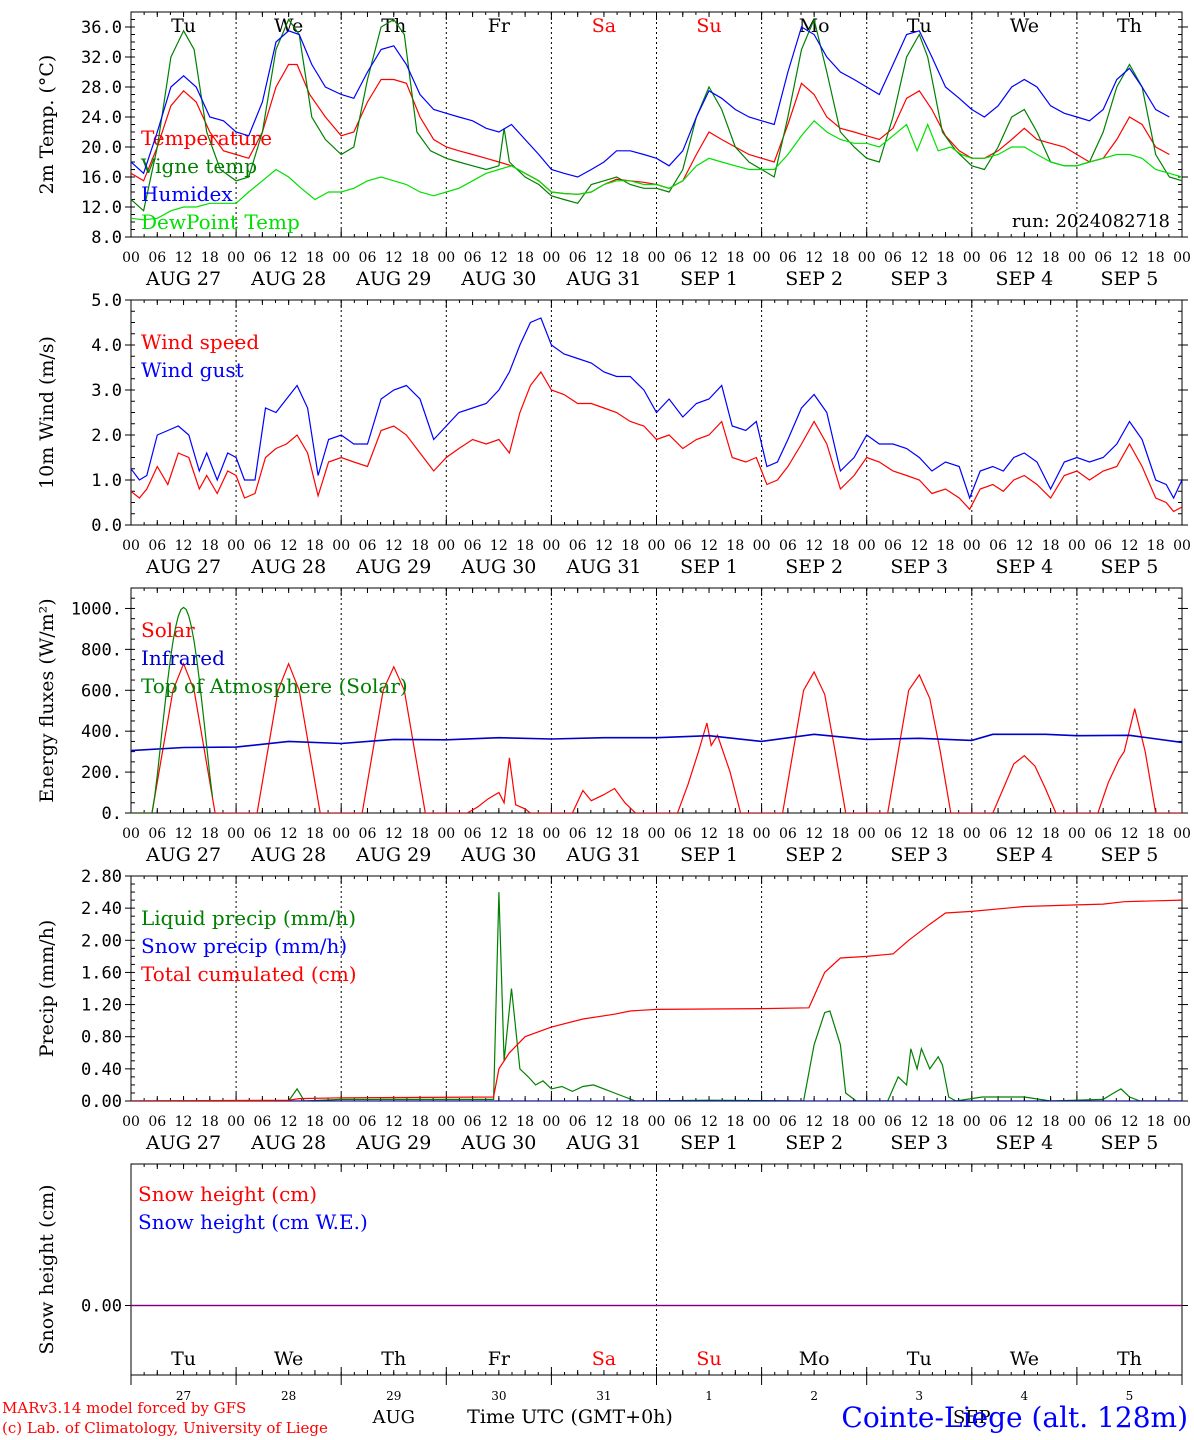 This screenshot has height=1440, width=1194. What do you see at coordinates (249, 974) in the screenshot?
I see `legend-entry: Total cumulated (cm)` at bounding box center [249, 974].